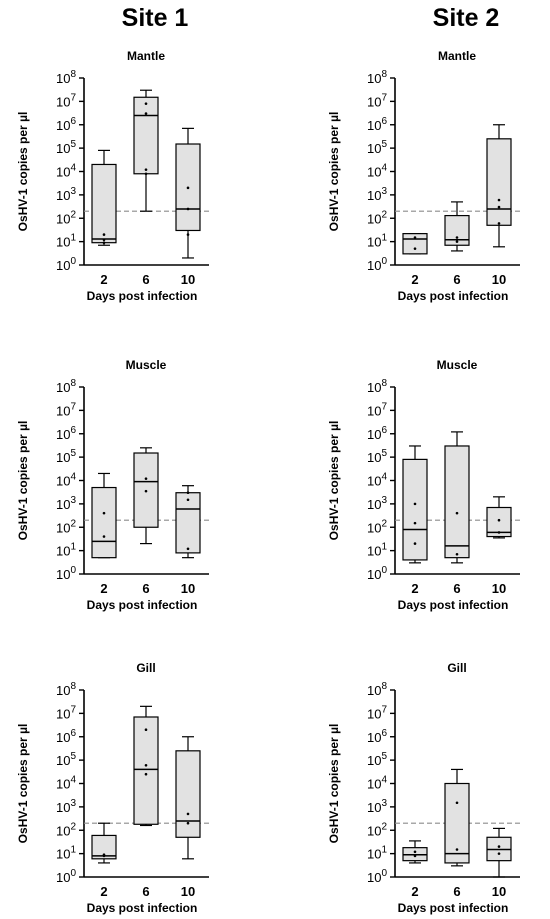 The image size is (550, 919). What do you see at coordinates (155, 18) in the screenshot?
I see `site-1-title: Site 1` at bounding box center [155, 18].